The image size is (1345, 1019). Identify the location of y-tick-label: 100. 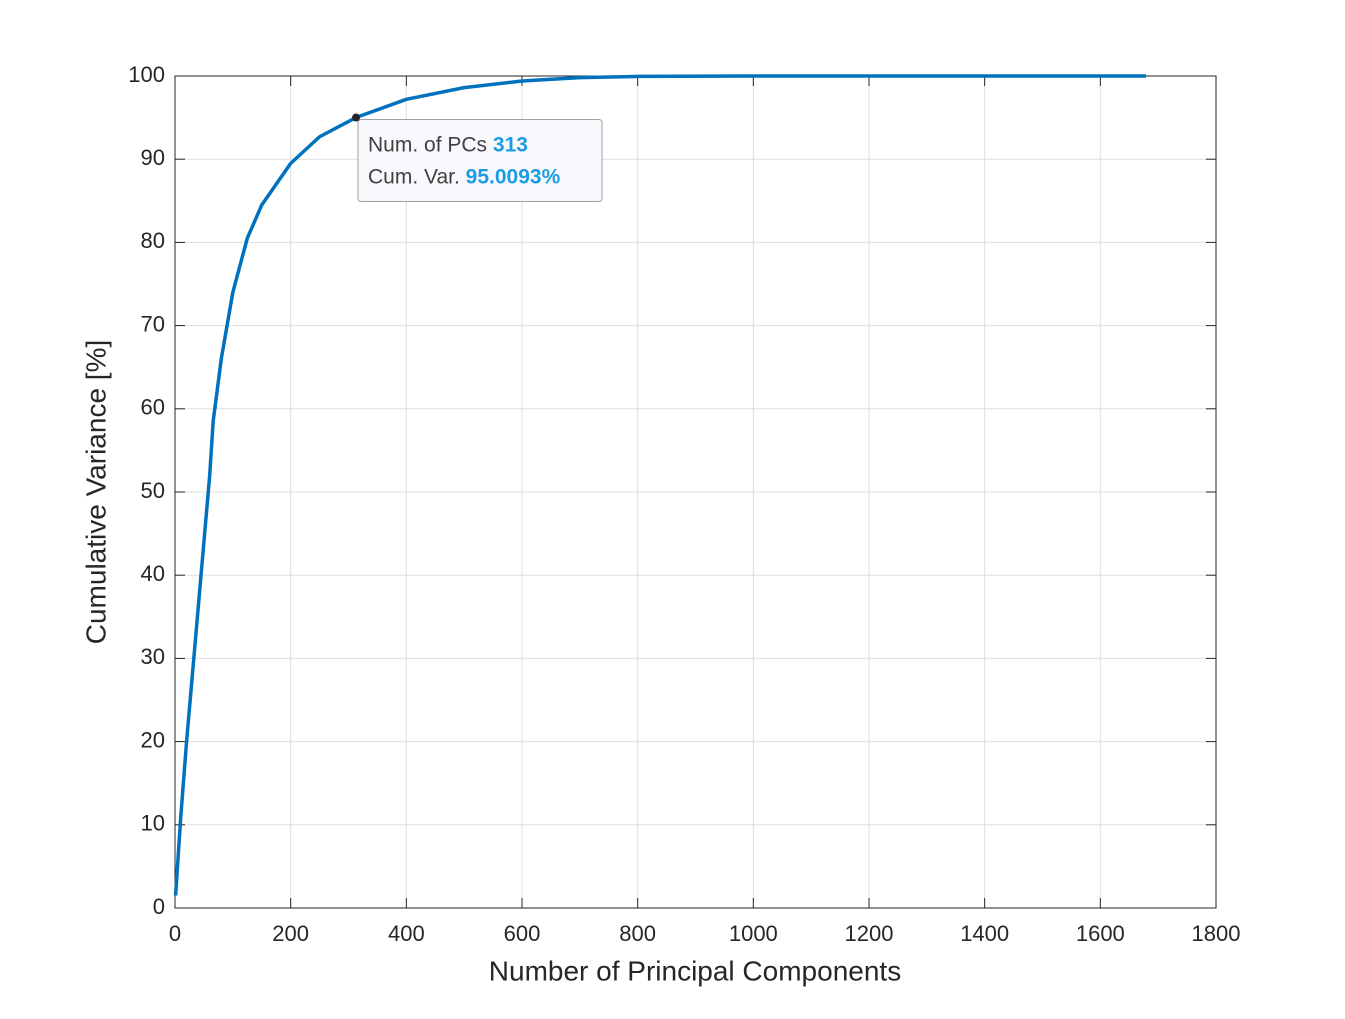
(146, 74).